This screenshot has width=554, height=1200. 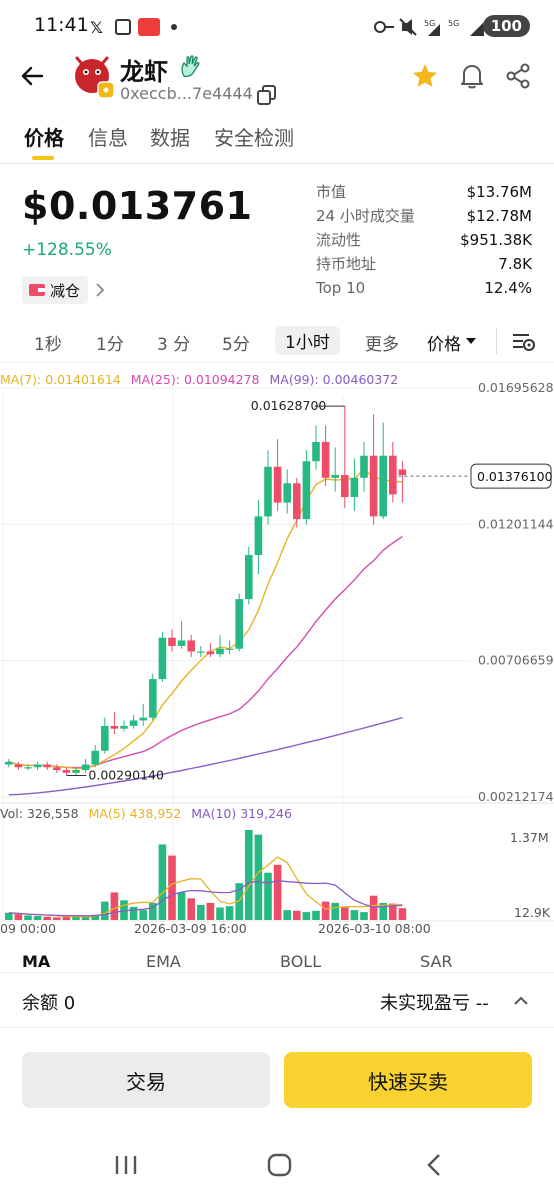 What do you see at coordinates (190, 66) in the screenshot?
I see `hand-wave-icon` at bounding box center [190, 66].